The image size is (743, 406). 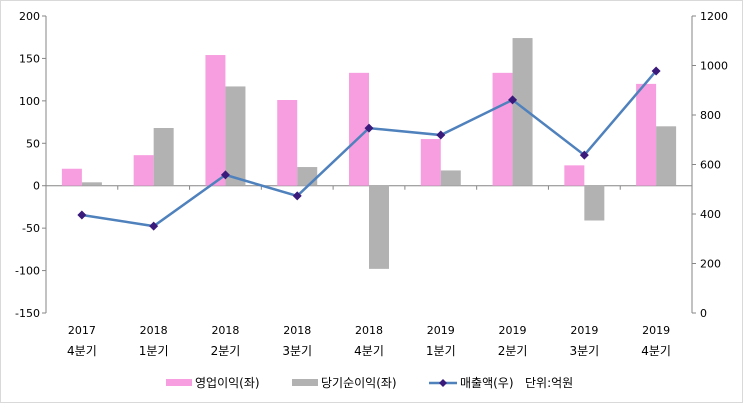 I want to click on legend-label: 영업이익(좌), so click(x=227, y=383).